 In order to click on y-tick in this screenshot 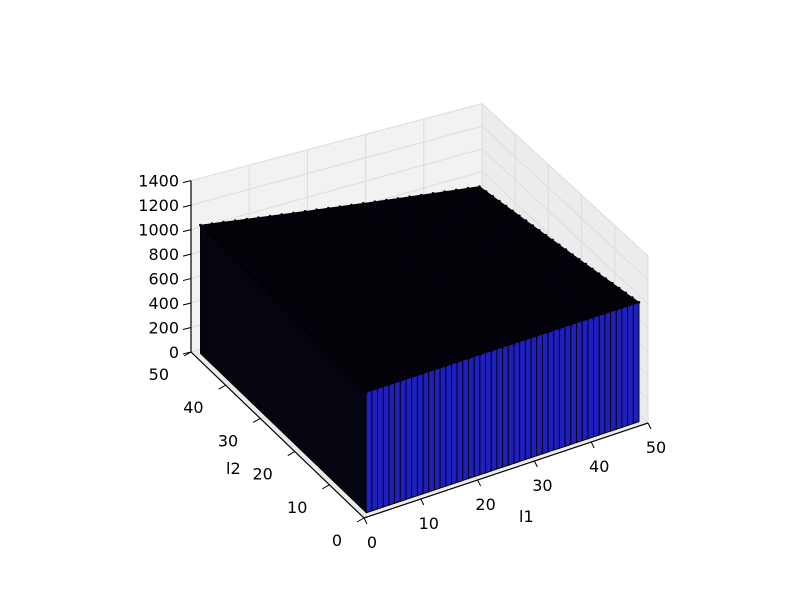, I will do `click(222, 387)`.